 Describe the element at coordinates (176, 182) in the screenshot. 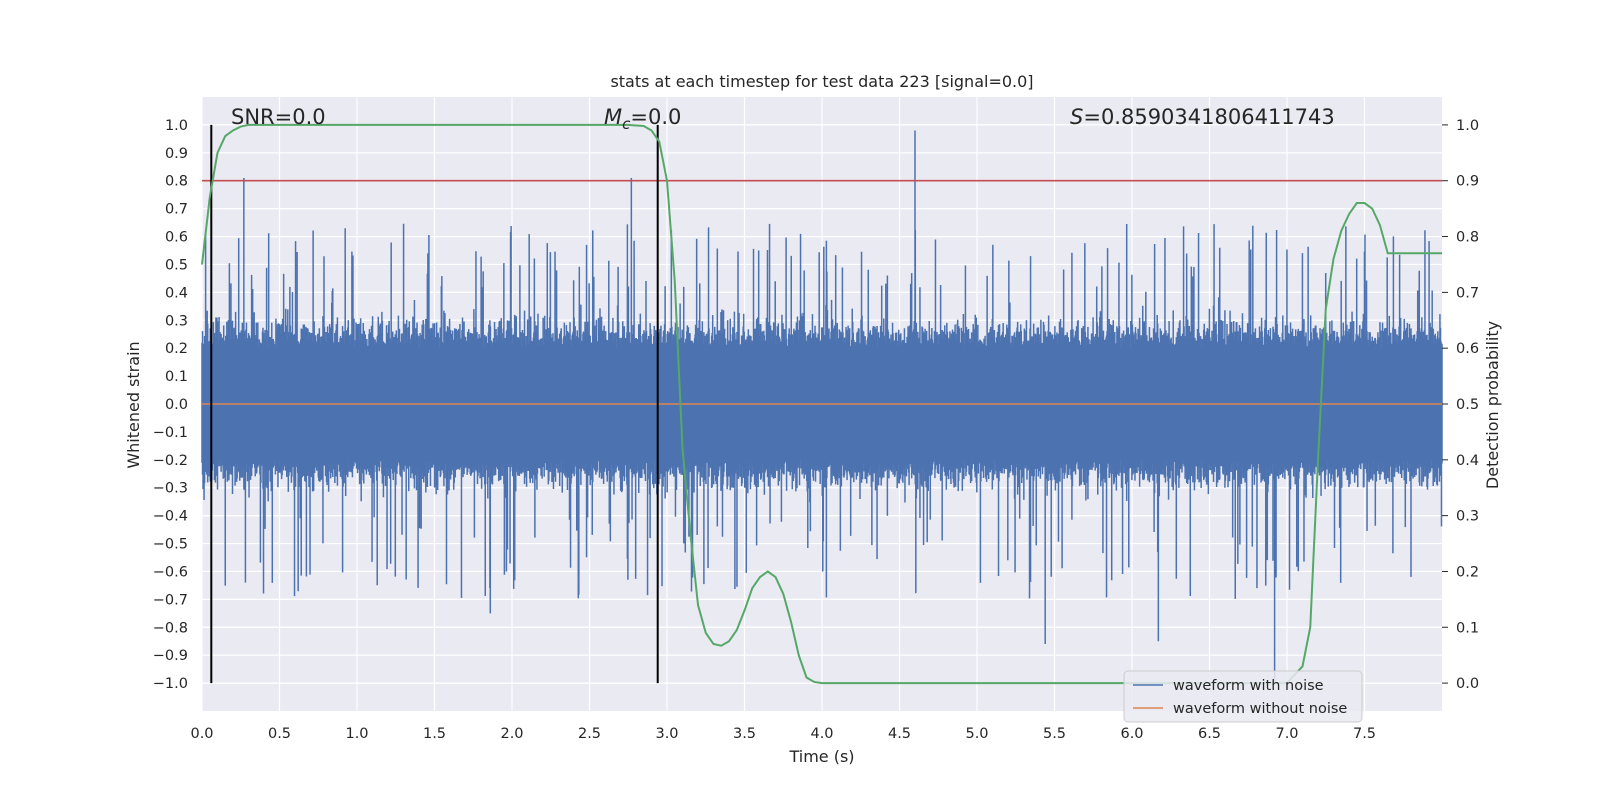

I see `y-left-tick-label: 0.8` at that location.